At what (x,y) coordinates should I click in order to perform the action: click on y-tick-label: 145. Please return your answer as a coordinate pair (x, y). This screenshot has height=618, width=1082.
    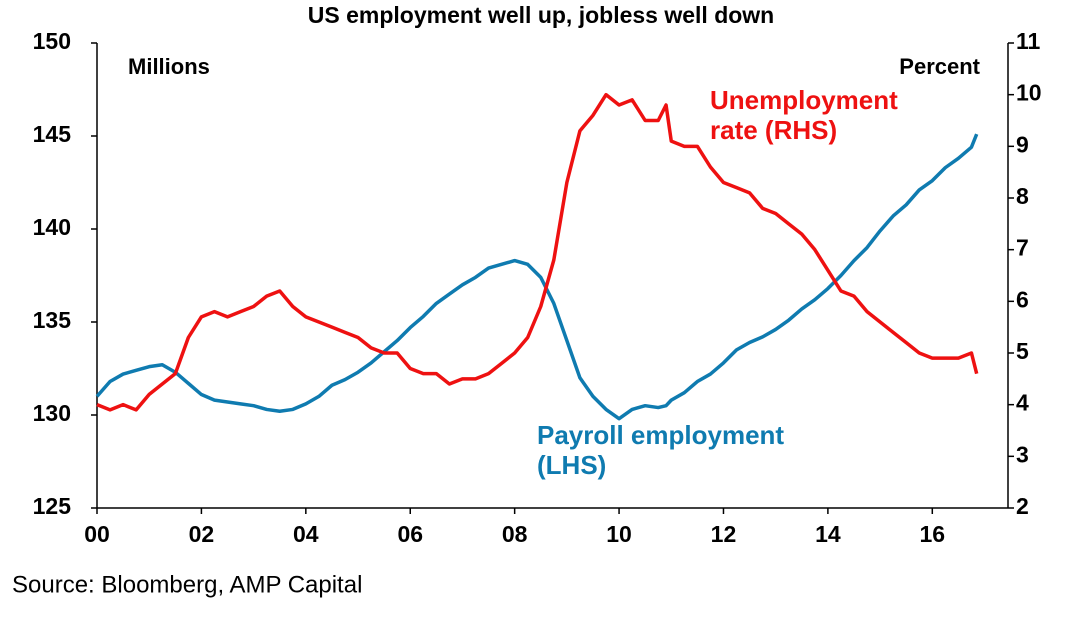
    Looking at the image, I should click on (52, 134).